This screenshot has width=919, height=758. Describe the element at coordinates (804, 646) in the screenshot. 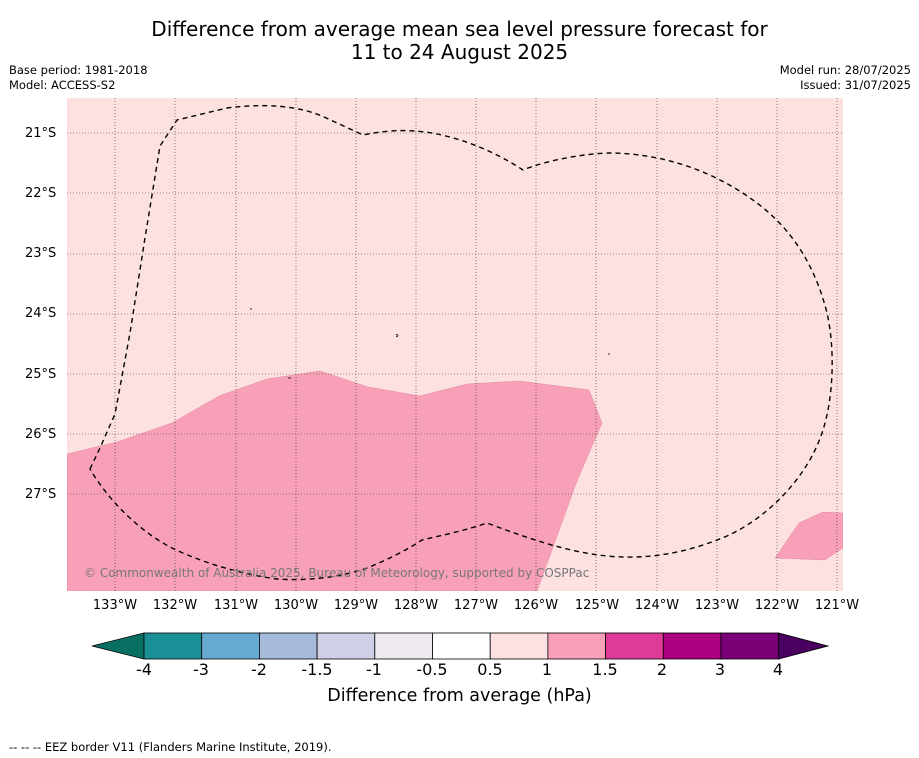

I see `colorbar-extend-high` at that location.